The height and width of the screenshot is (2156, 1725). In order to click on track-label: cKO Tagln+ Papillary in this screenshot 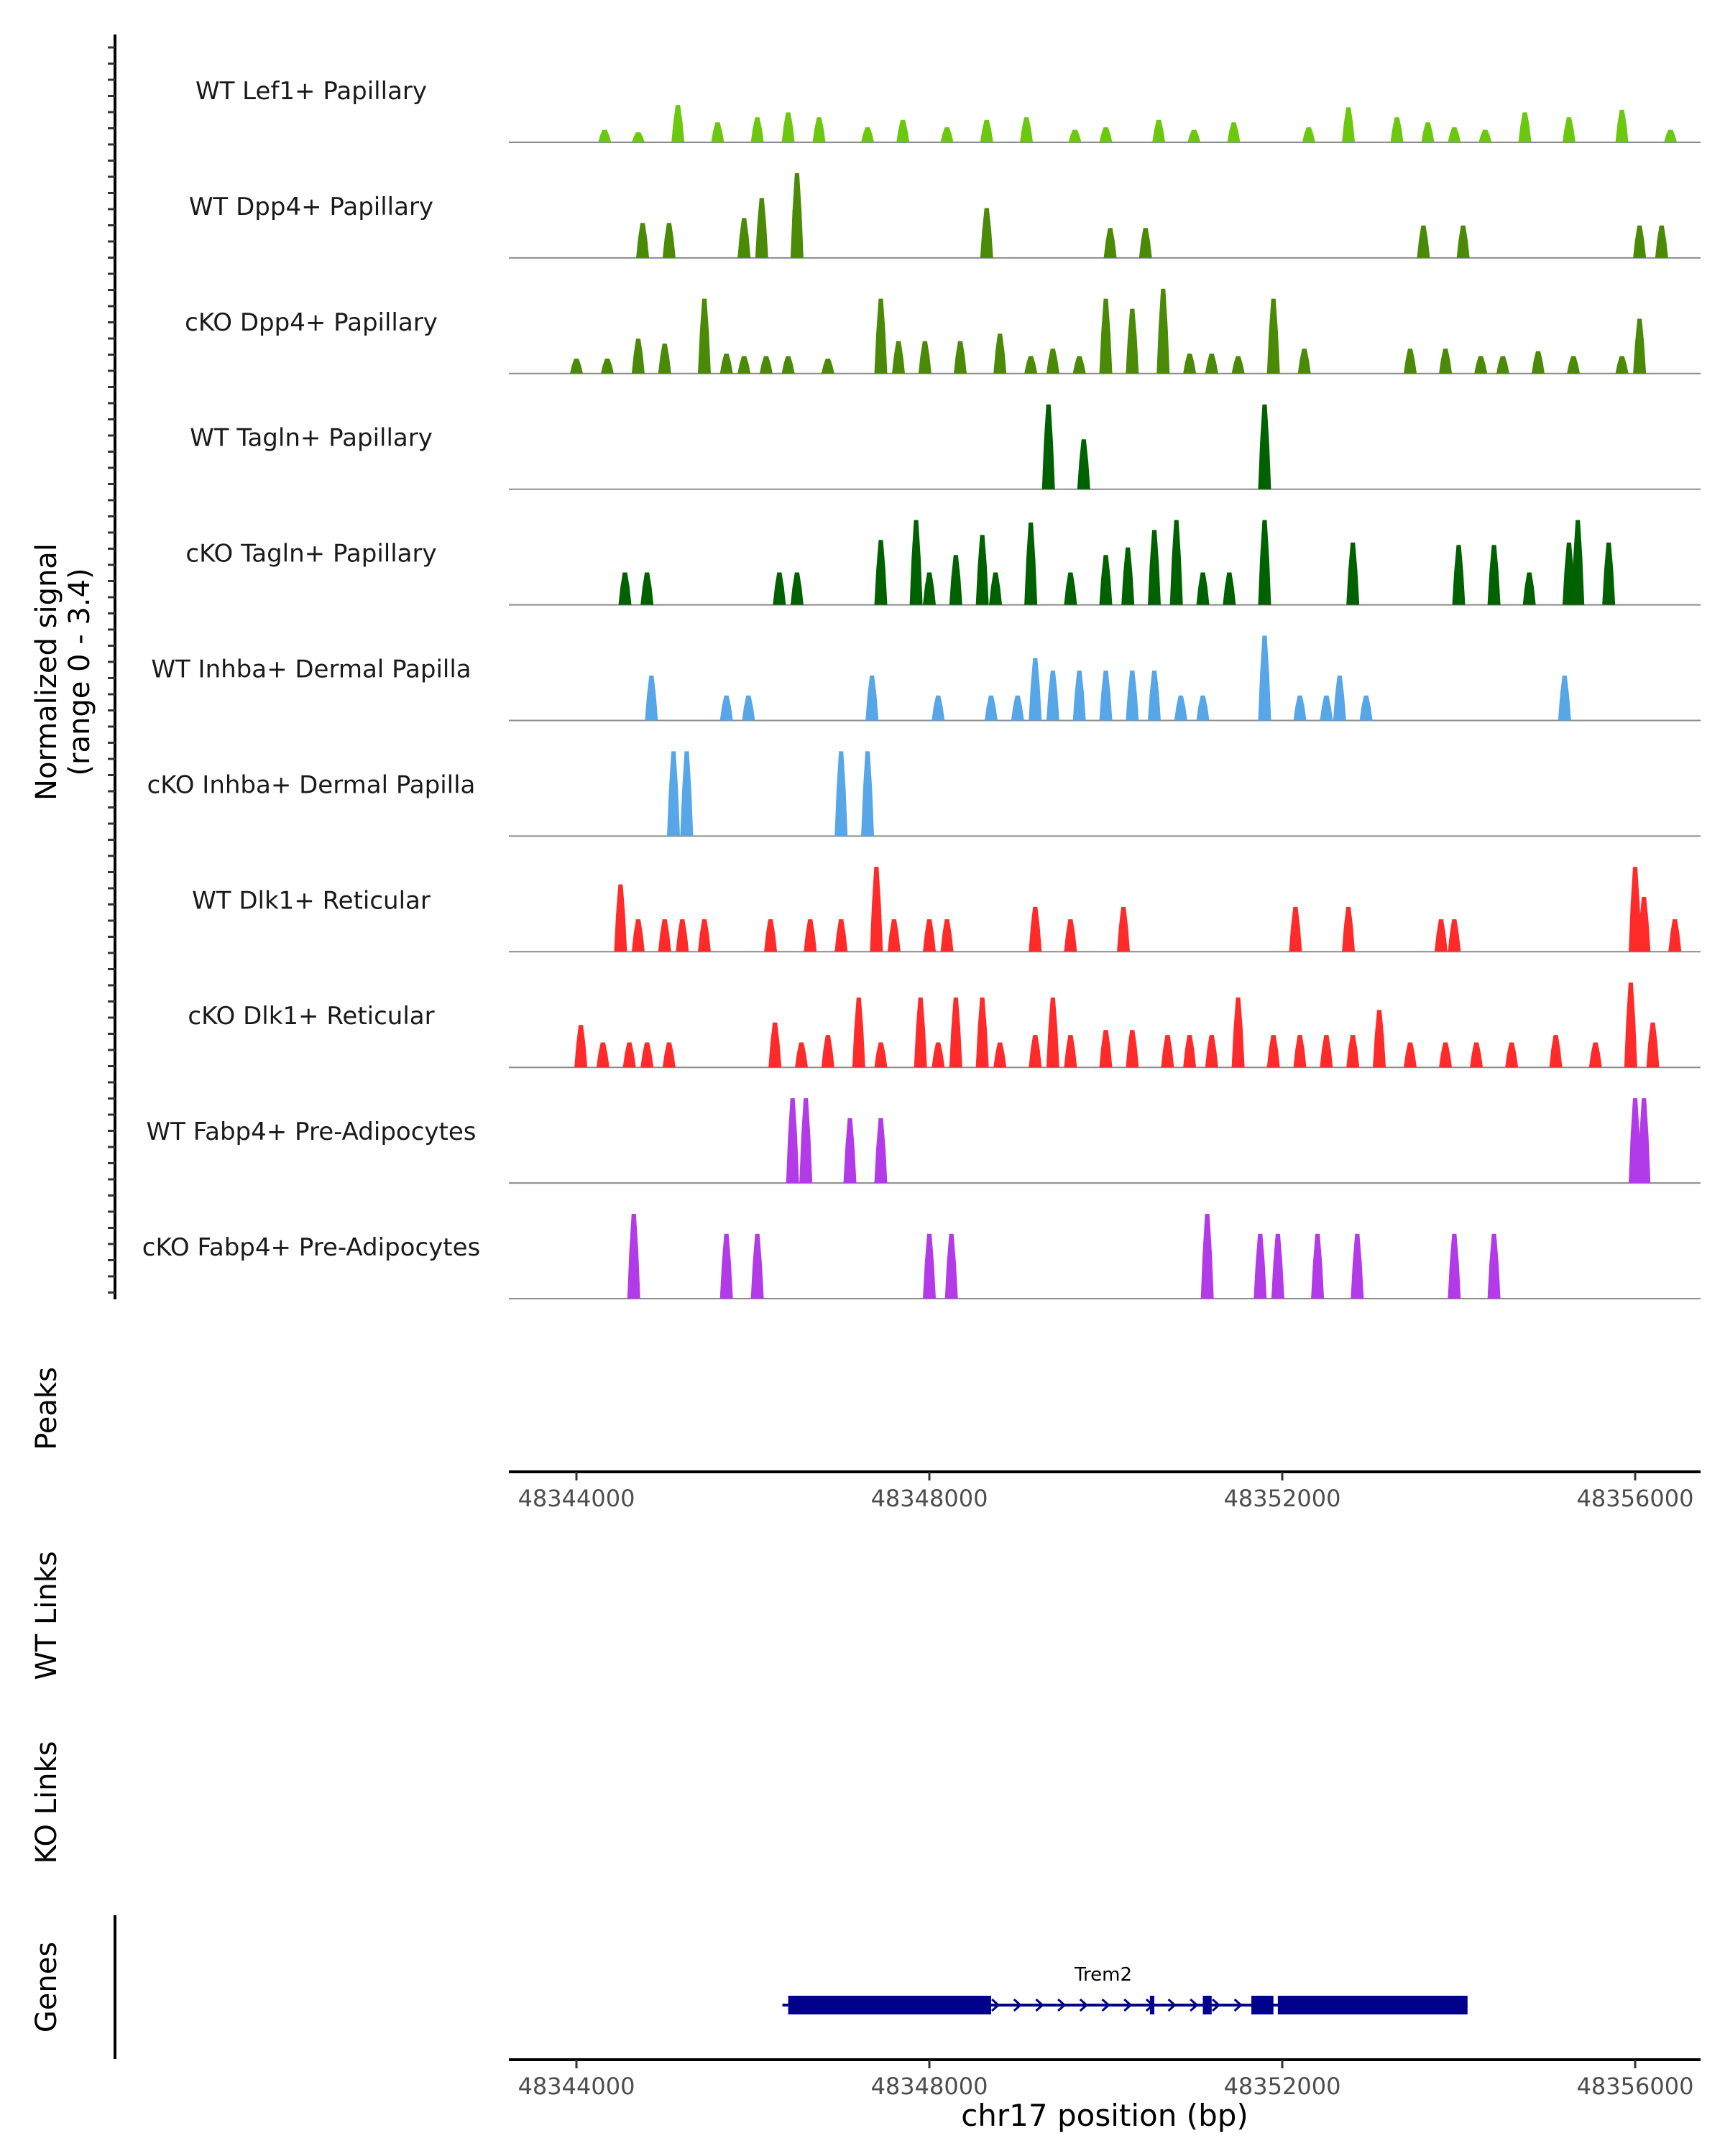, I will do `click(310, 554)`.